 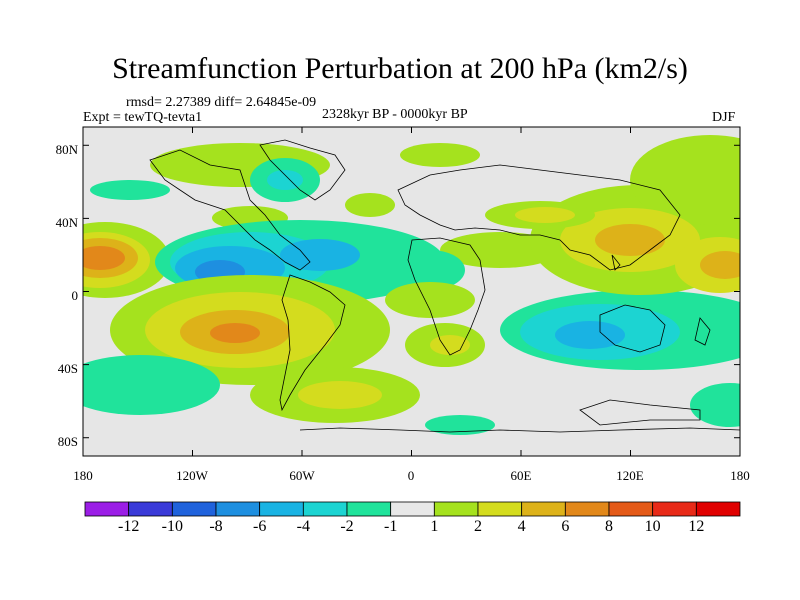 I want to click on stats-label: rmsd= 2.27389 diff= 2.64845e-09, so click(x=221, y=102).